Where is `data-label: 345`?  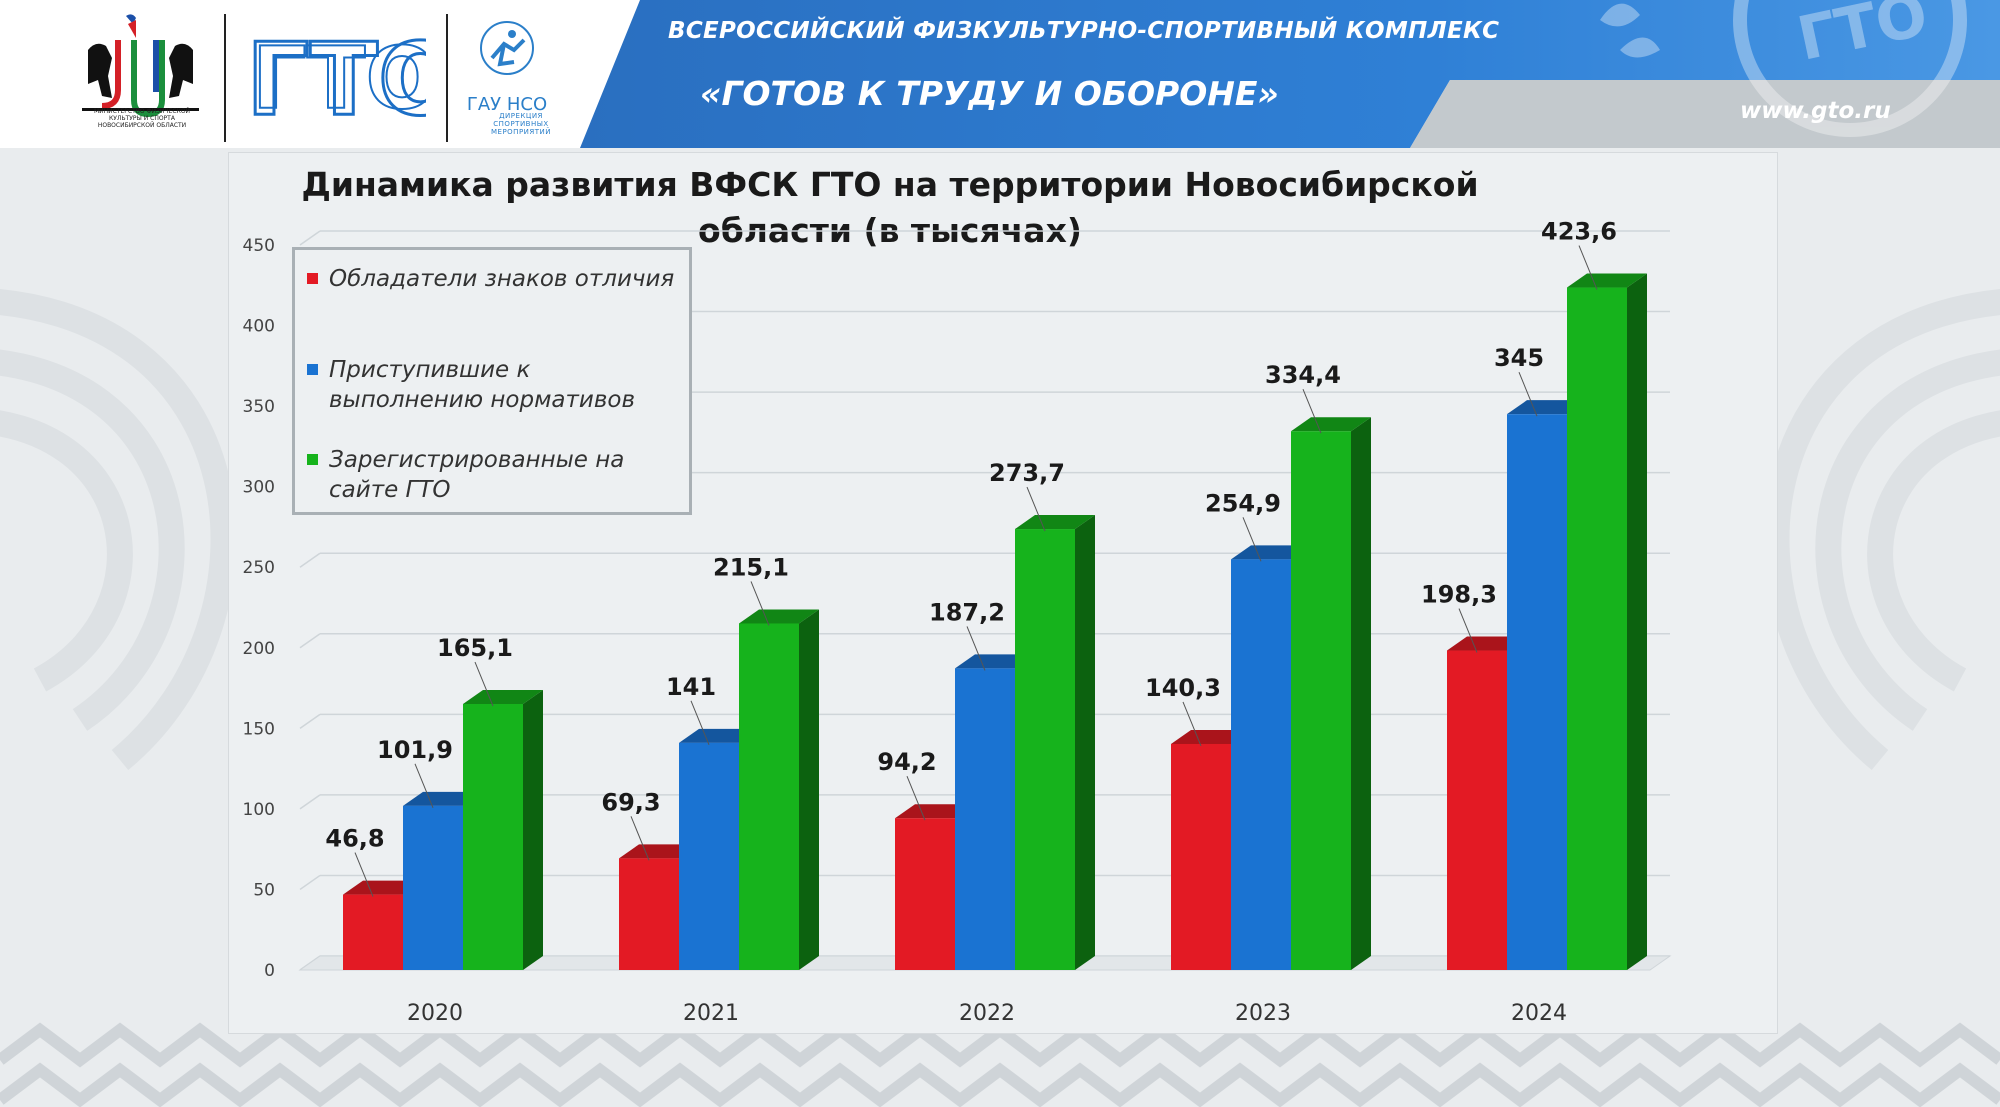
data-label: 345 is located at coordinates (1519, 358).